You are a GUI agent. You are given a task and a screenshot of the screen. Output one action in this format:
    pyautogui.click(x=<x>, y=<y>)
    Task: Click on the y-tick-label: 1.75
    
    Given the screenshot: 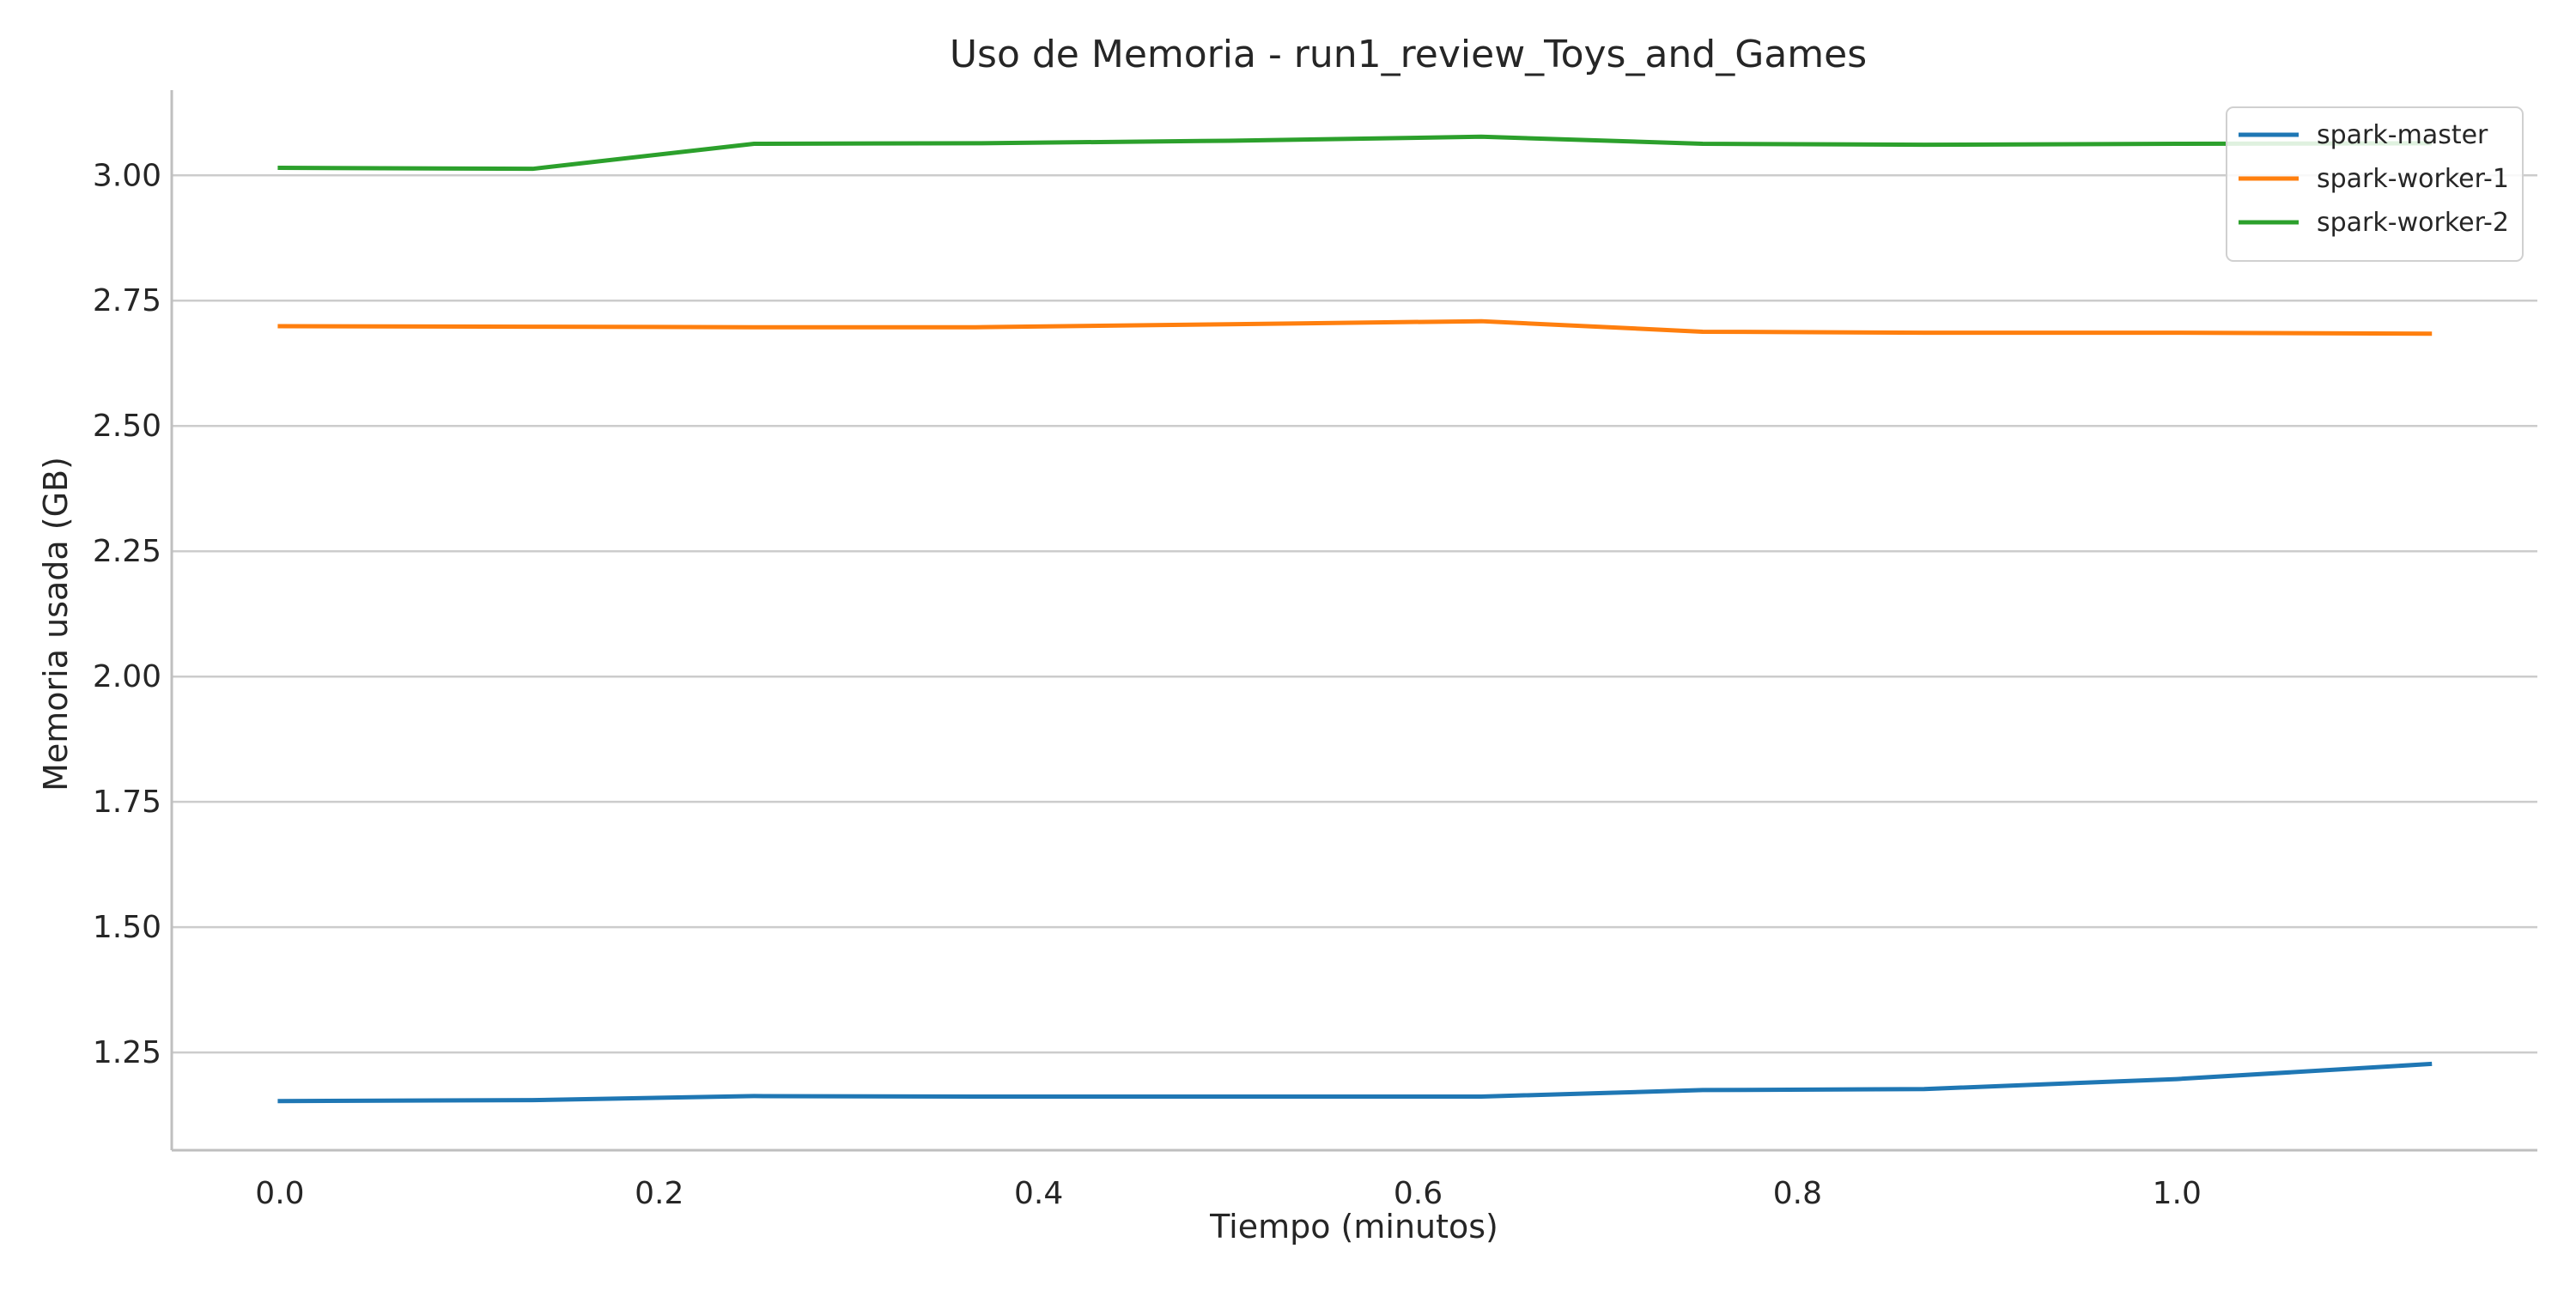 What is the action you would take?
    pyautogui.click(x=127, y=803)
    